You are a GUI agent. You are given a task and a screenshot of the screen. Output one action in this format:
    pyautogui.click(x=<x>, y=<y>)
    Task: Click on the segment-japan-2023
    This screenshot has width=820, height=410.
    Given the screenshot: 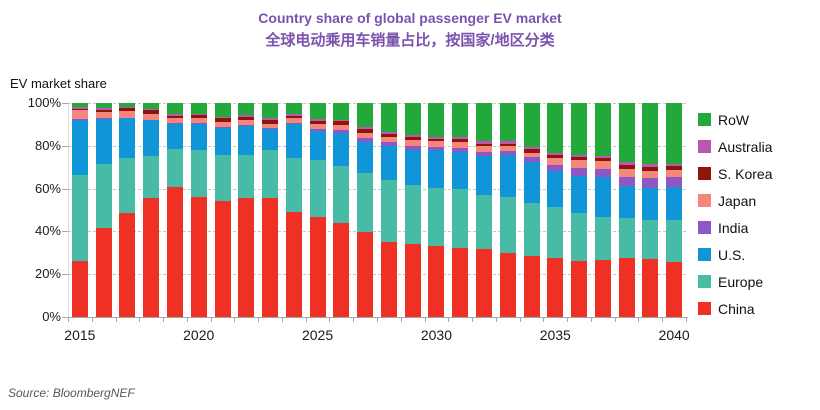 What is the action you would take?
    pyautogui.click(x=270, y=126)
    